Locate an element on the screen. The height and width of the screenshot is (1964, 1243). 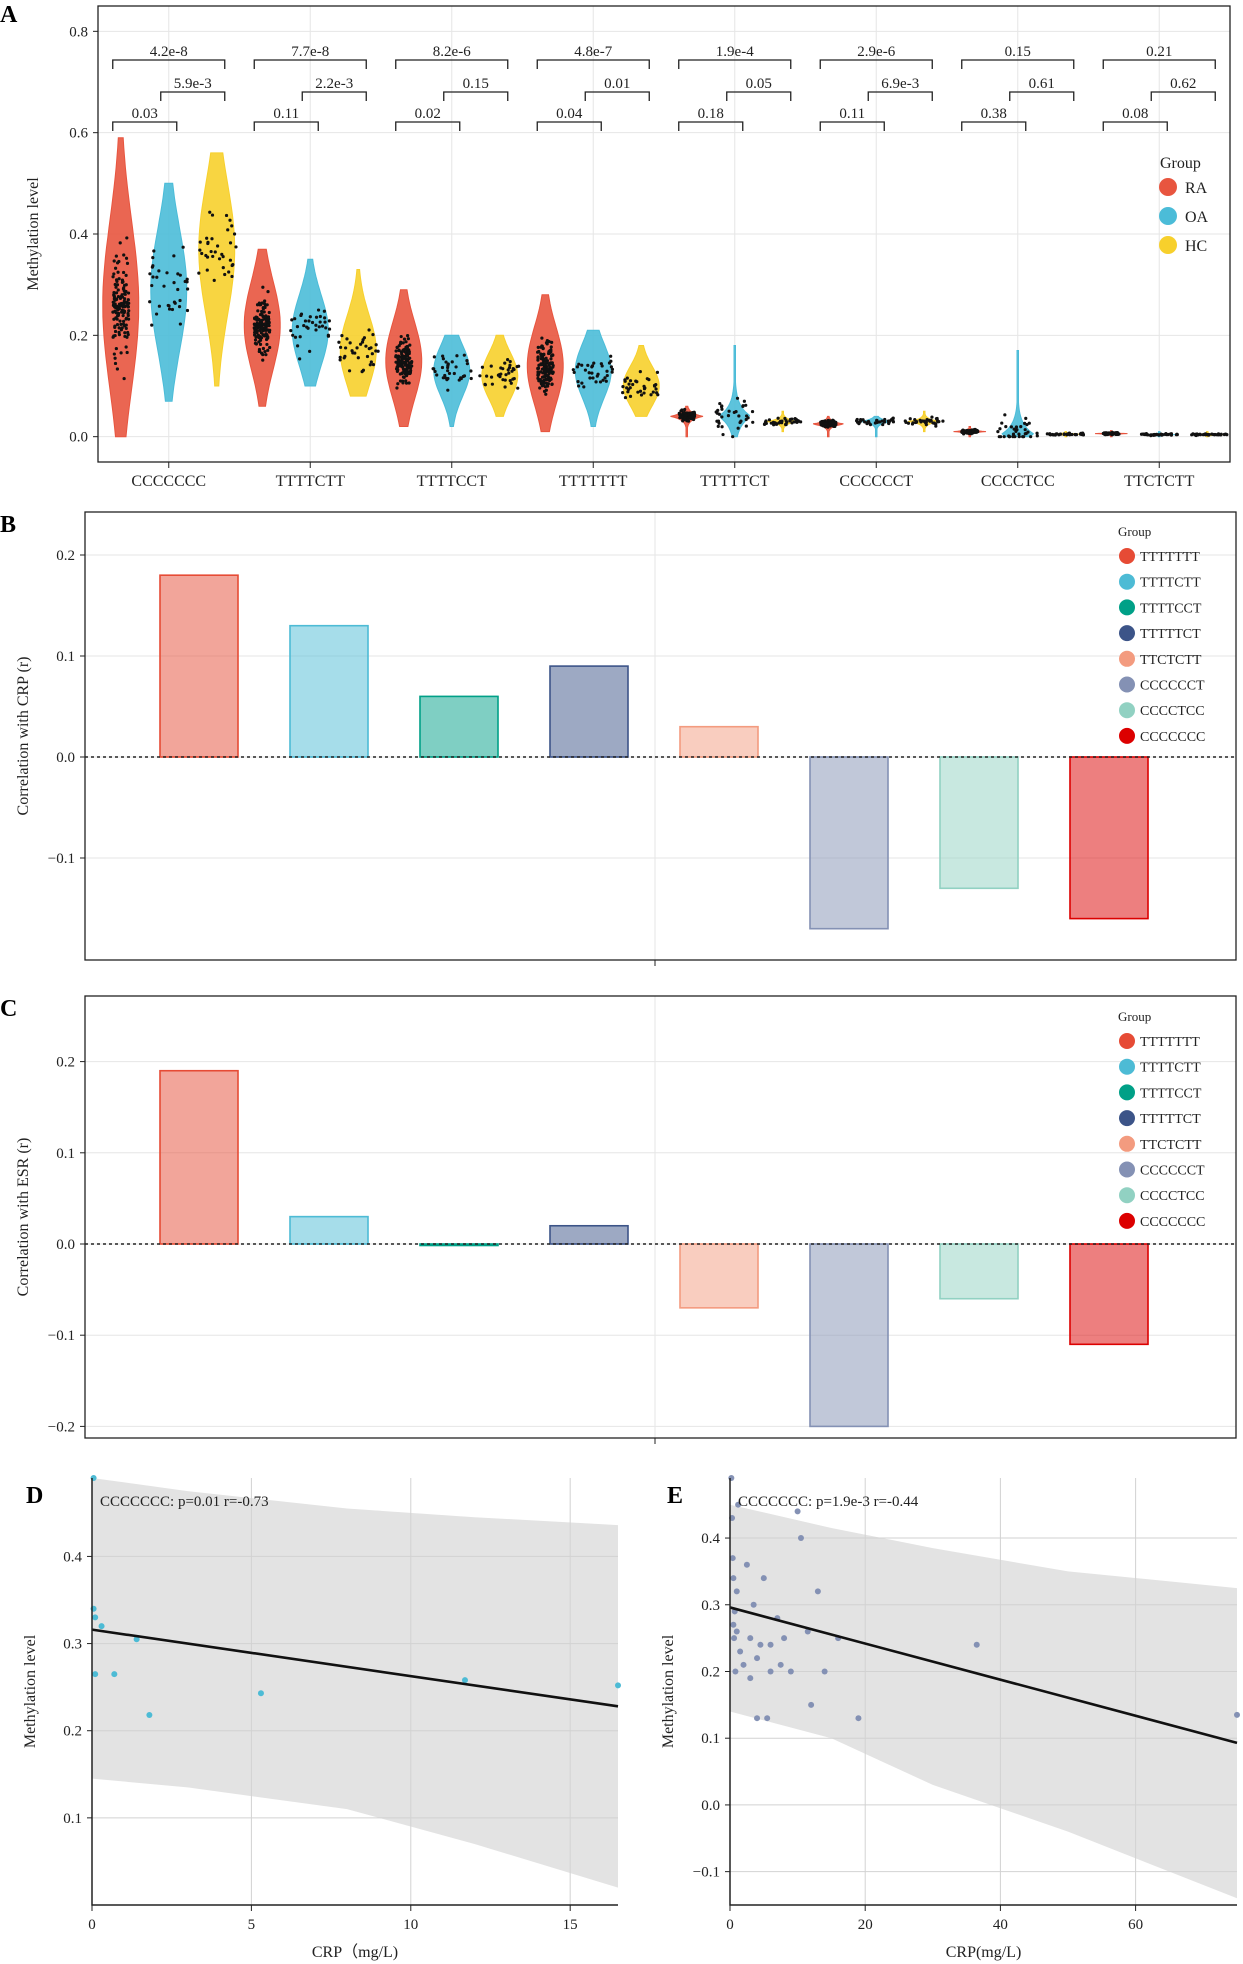
bar-CCCCCCT is located at coordinates (849, 843).